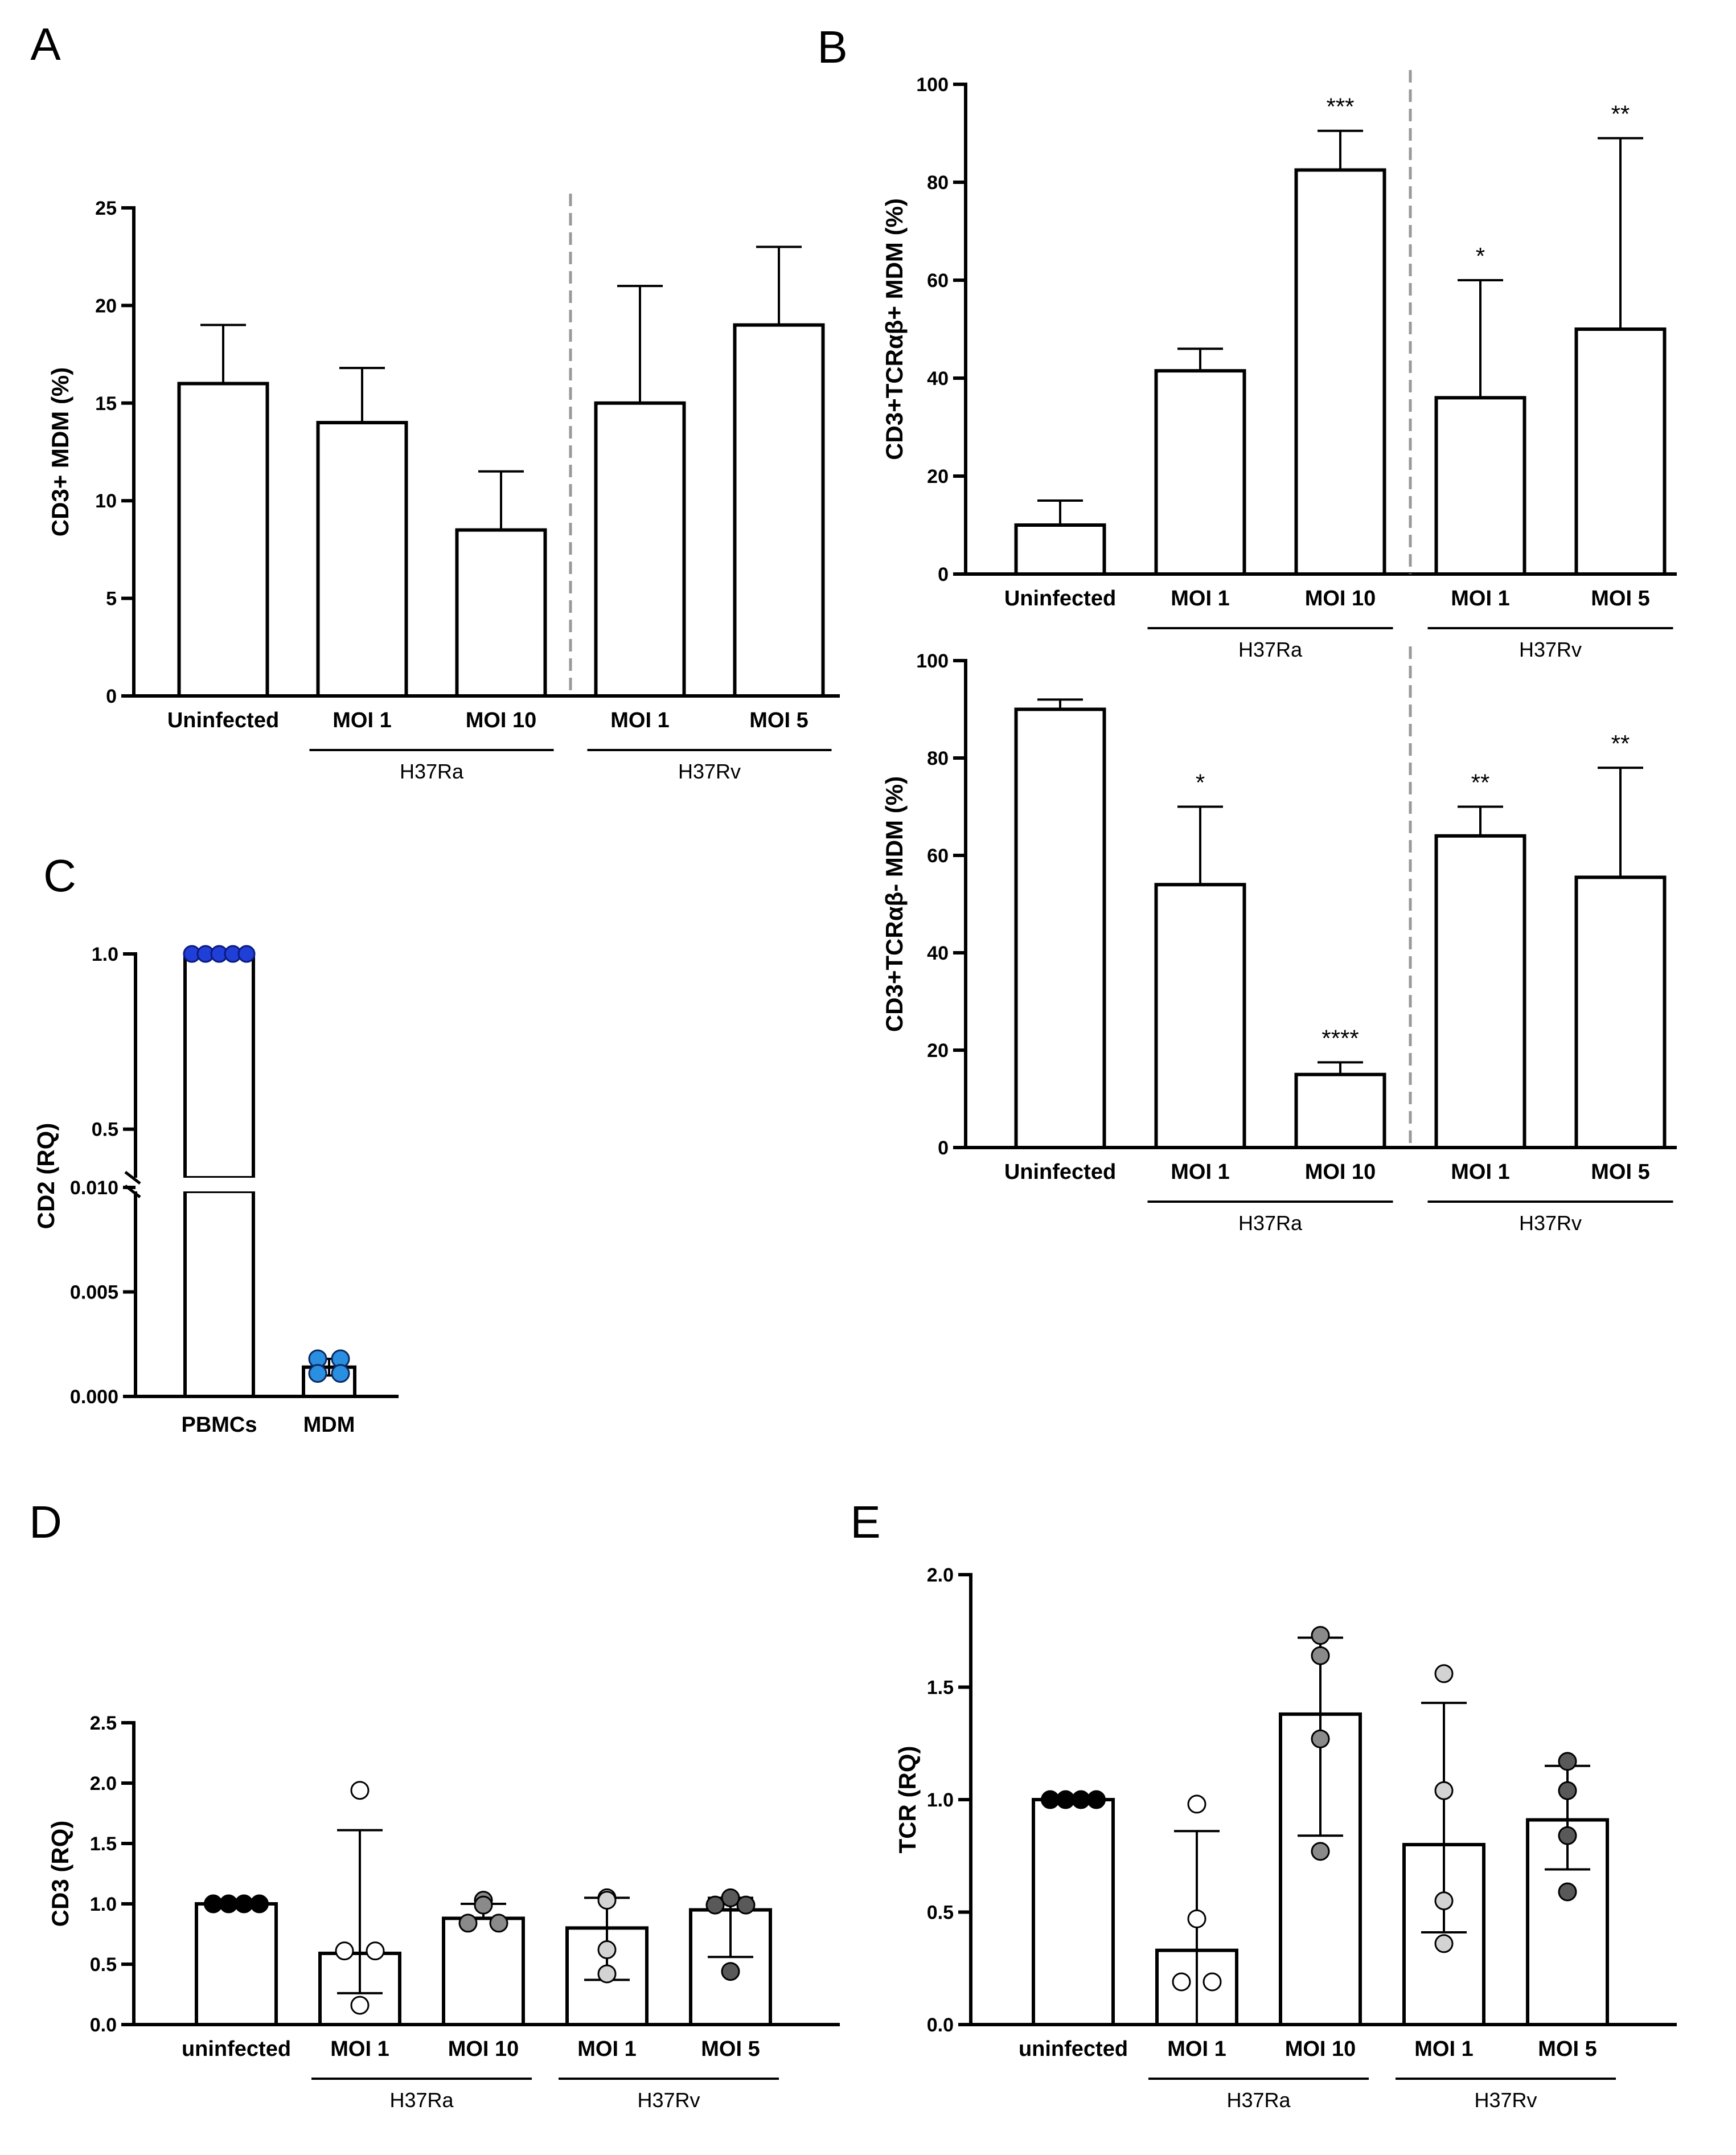 The width and height of the screenshot is (1736, 2155). What do you see at coordinates (832, 47) in the screenshot?
I see `panel-label: B` at bounding box center [832, 47].